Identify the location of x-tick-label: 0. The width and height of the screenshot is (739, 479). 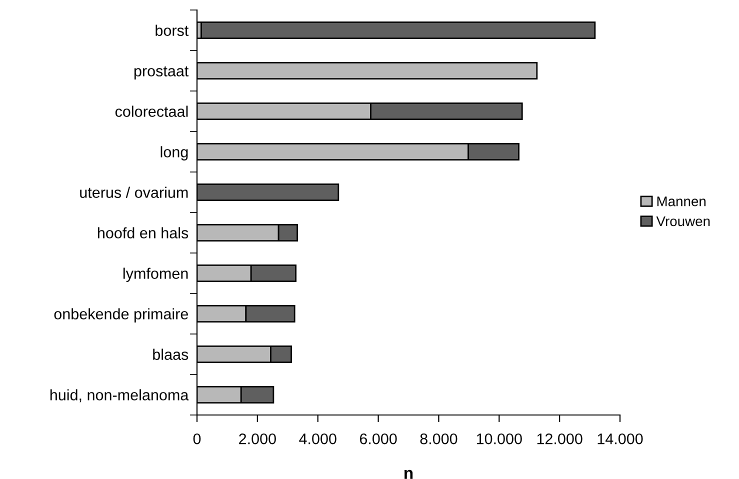
(197, 438).